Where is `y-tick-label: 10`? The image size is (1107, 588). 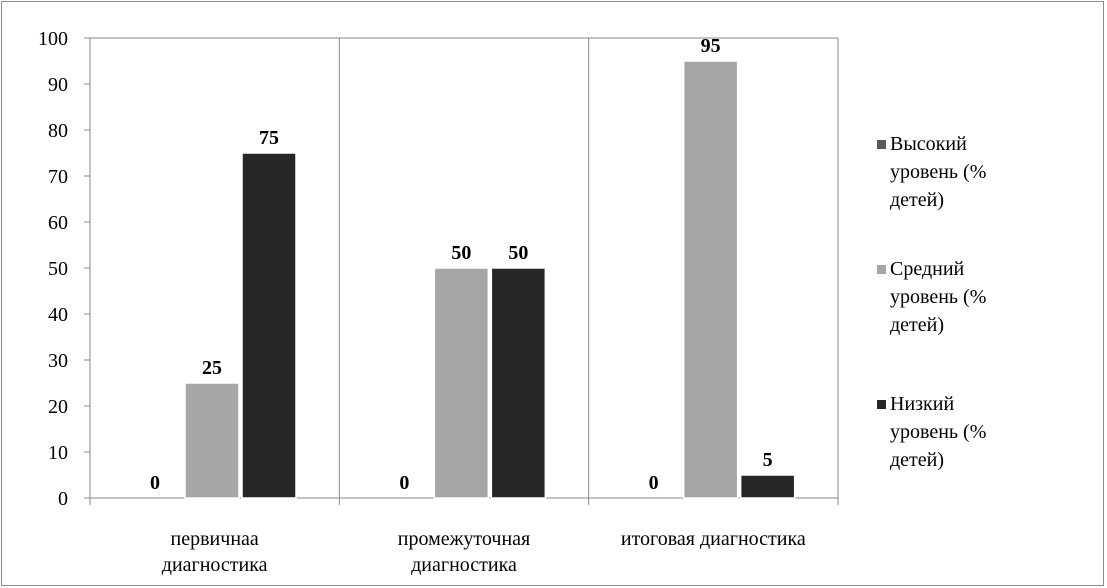
y-tick-label: 10 is located at coordinates (58, 453).